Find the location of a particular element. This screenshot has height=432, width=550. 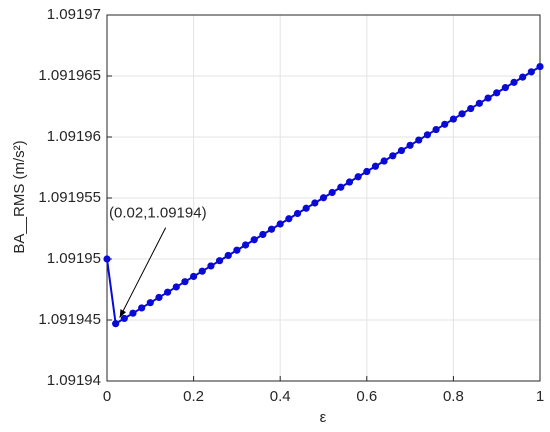

x-tick-label: 0.6 is located at coordinates (366, 396).